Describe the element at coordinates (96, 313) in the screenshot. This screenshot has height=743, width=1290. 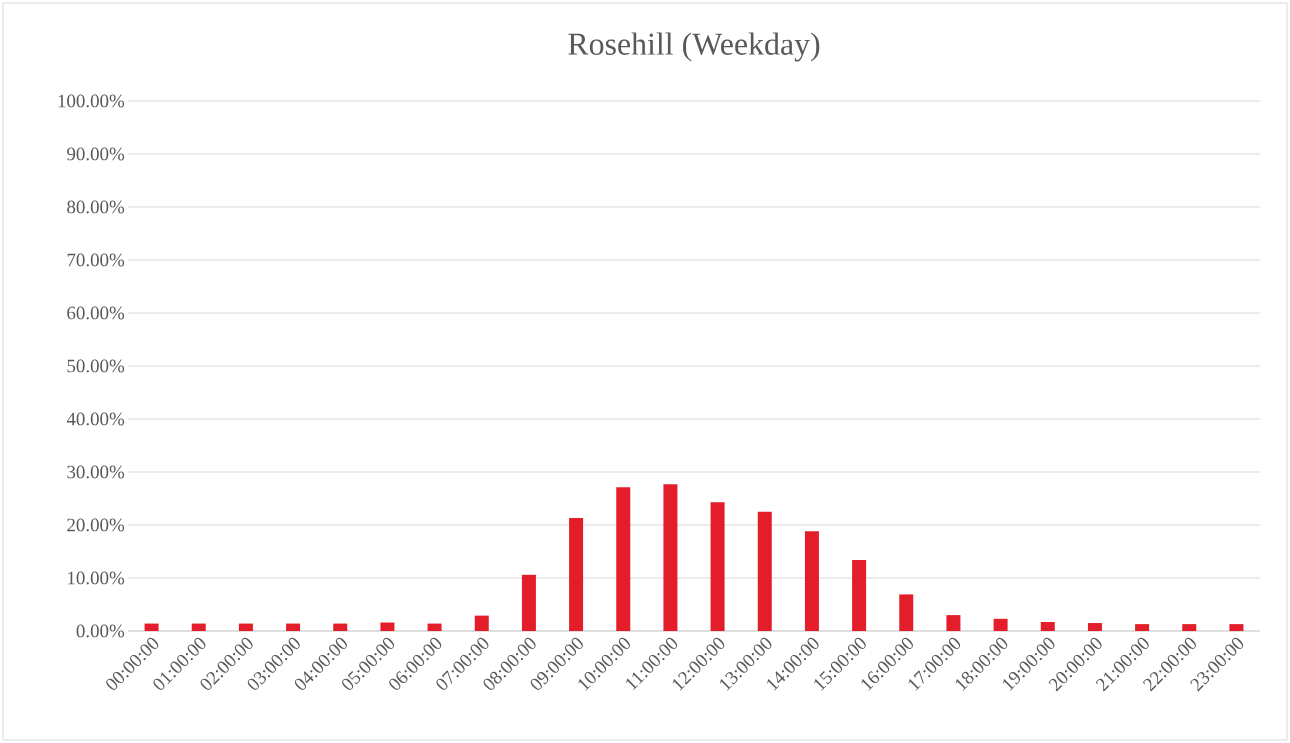
I see `y-tick-label: 60.00%` at that location.